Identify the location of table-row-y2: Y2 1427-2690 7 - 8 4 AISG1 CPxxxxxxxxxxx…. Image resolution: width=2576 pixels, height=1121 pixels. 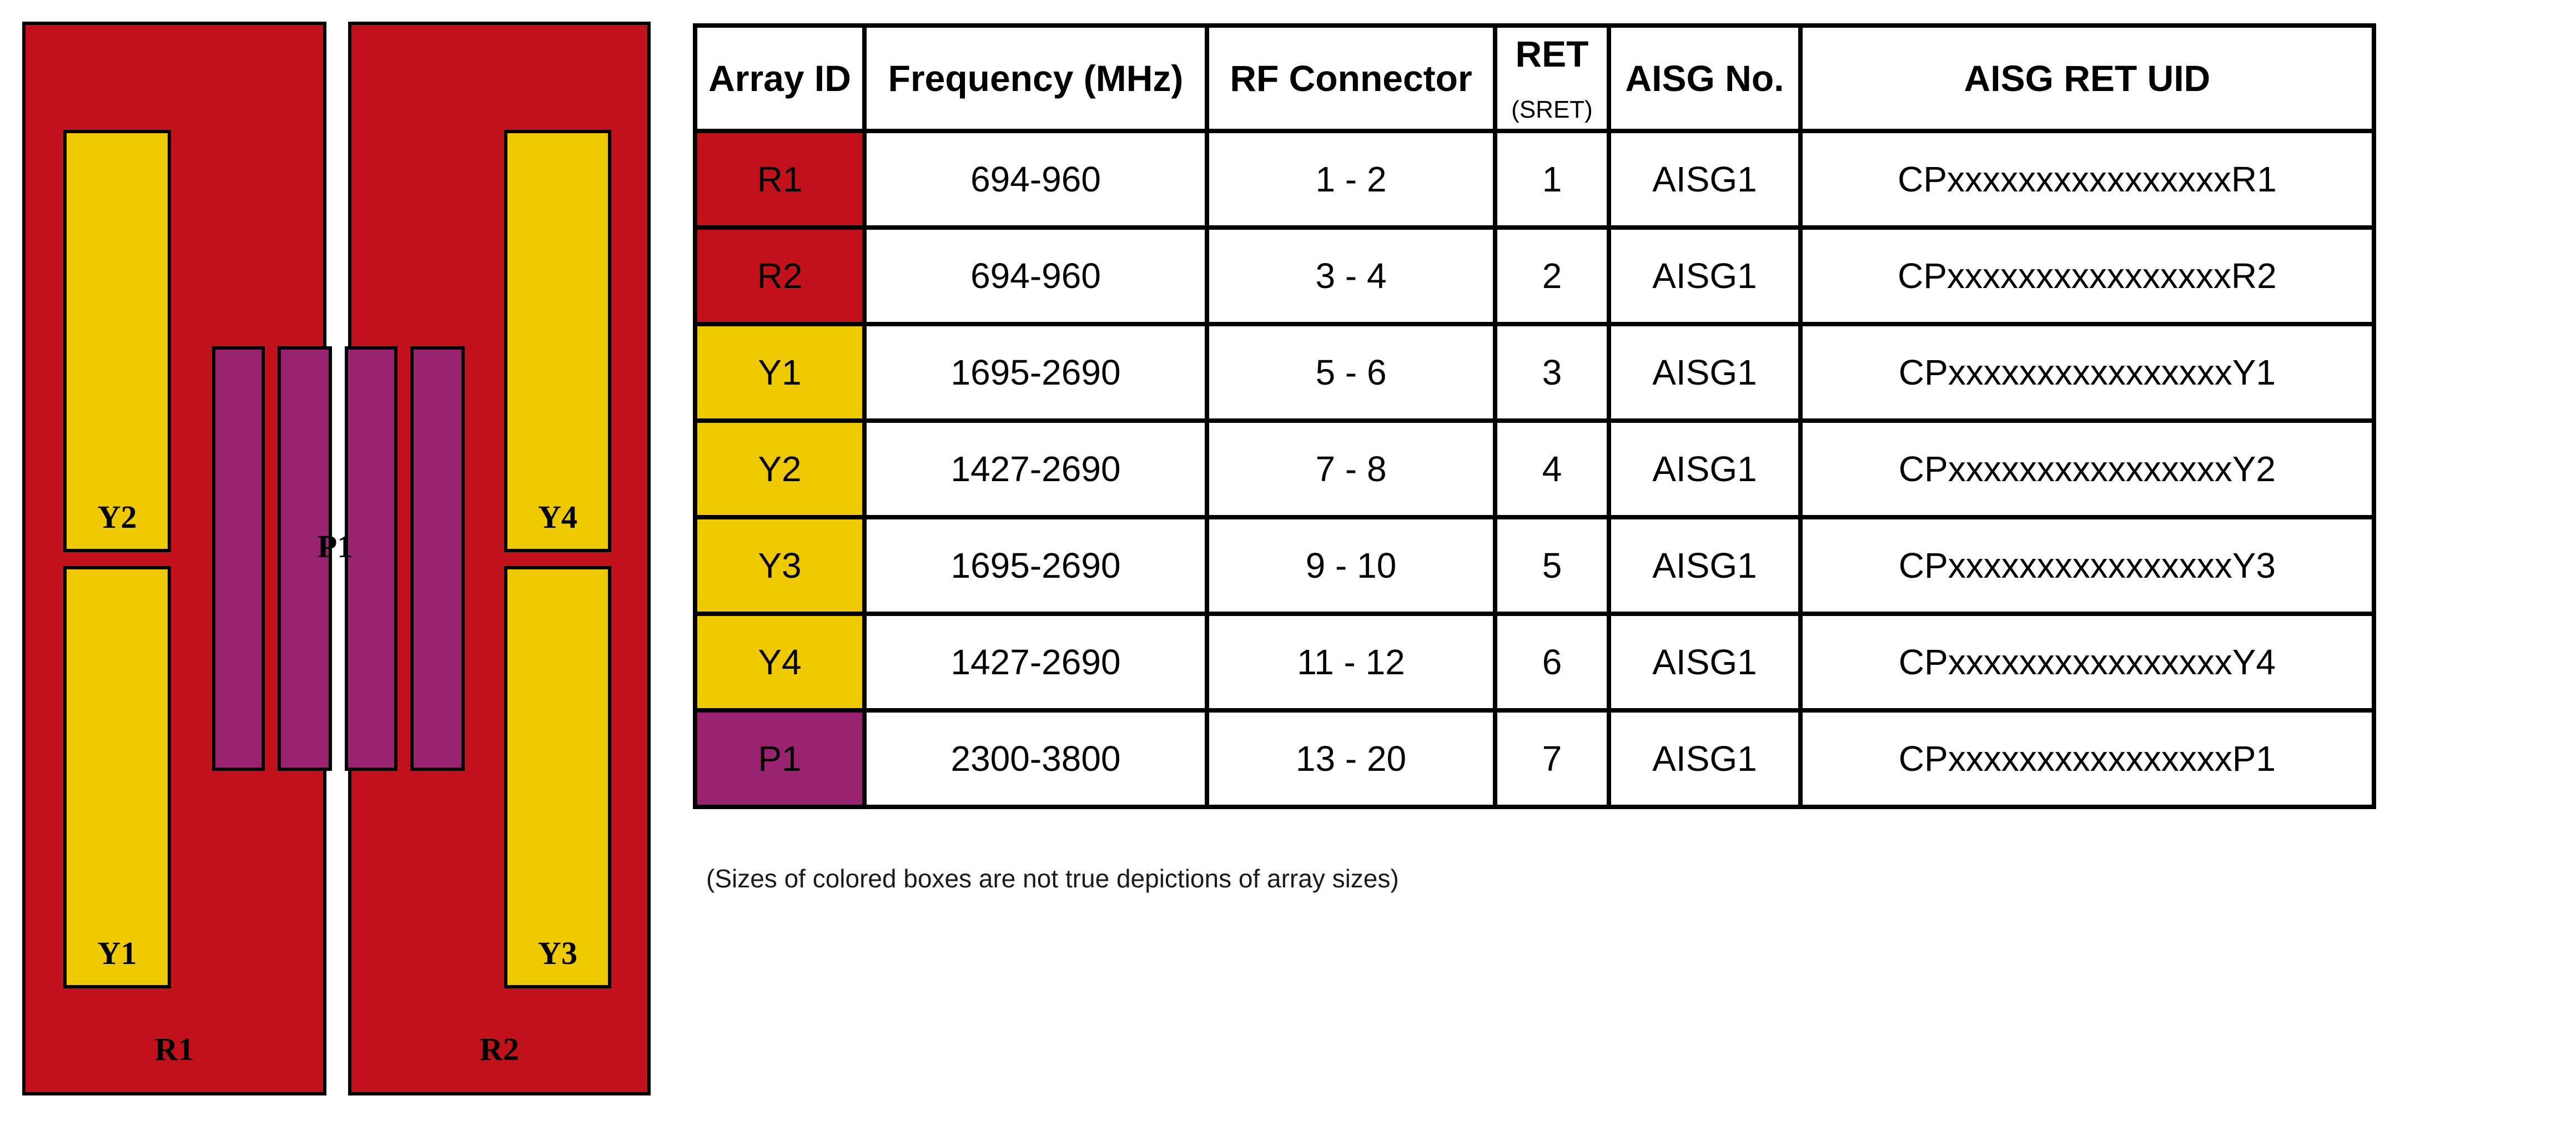
(1534, 469).